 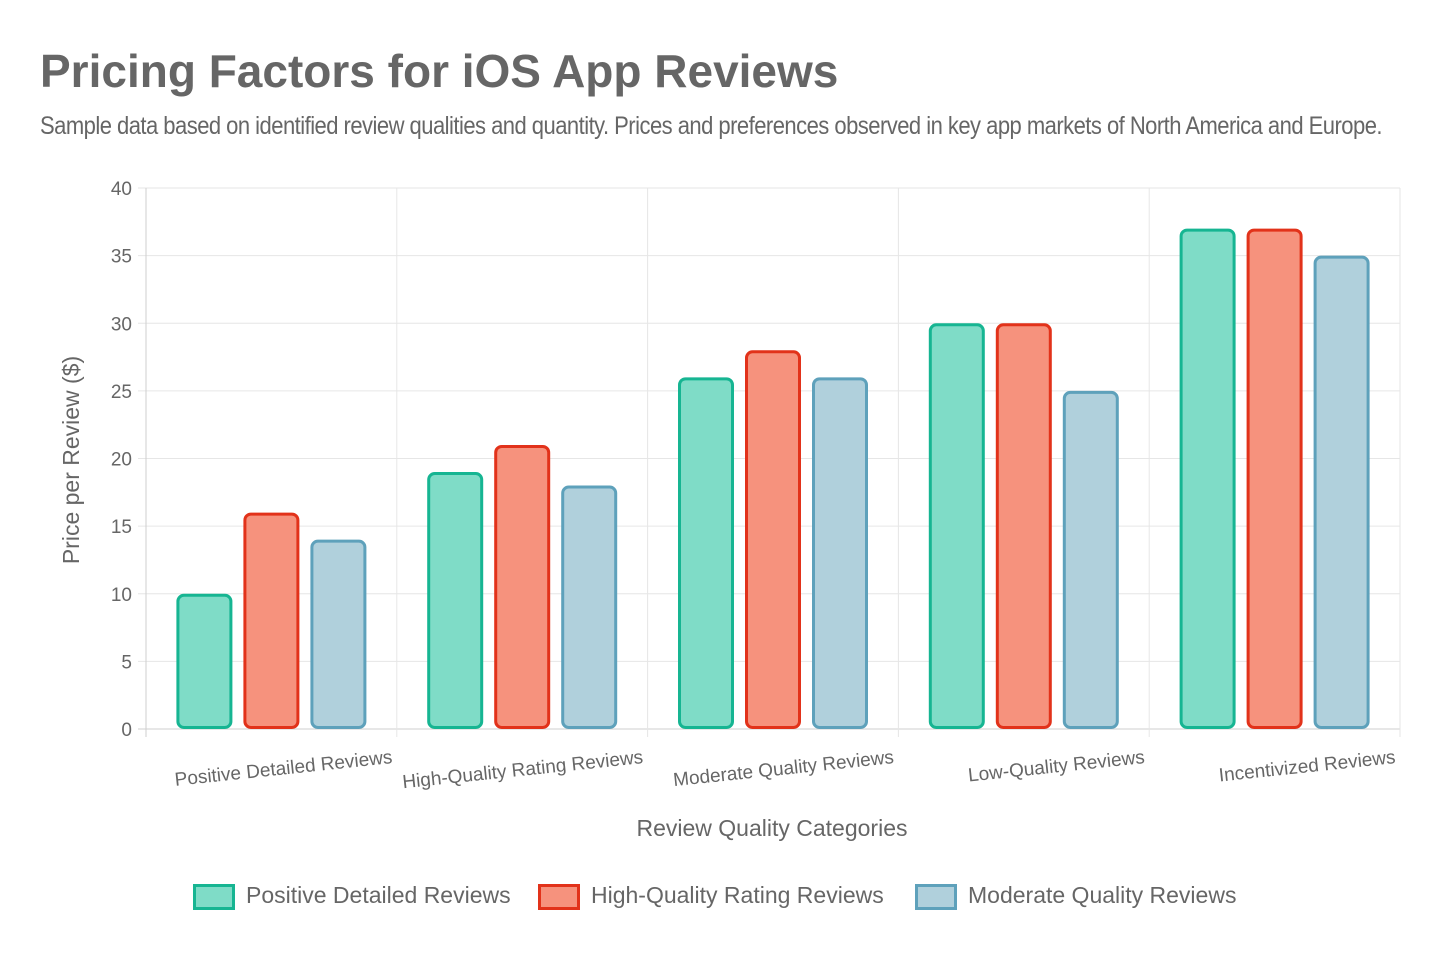 I want to click on y-tick-label: 20, so click(x=121, y=460).